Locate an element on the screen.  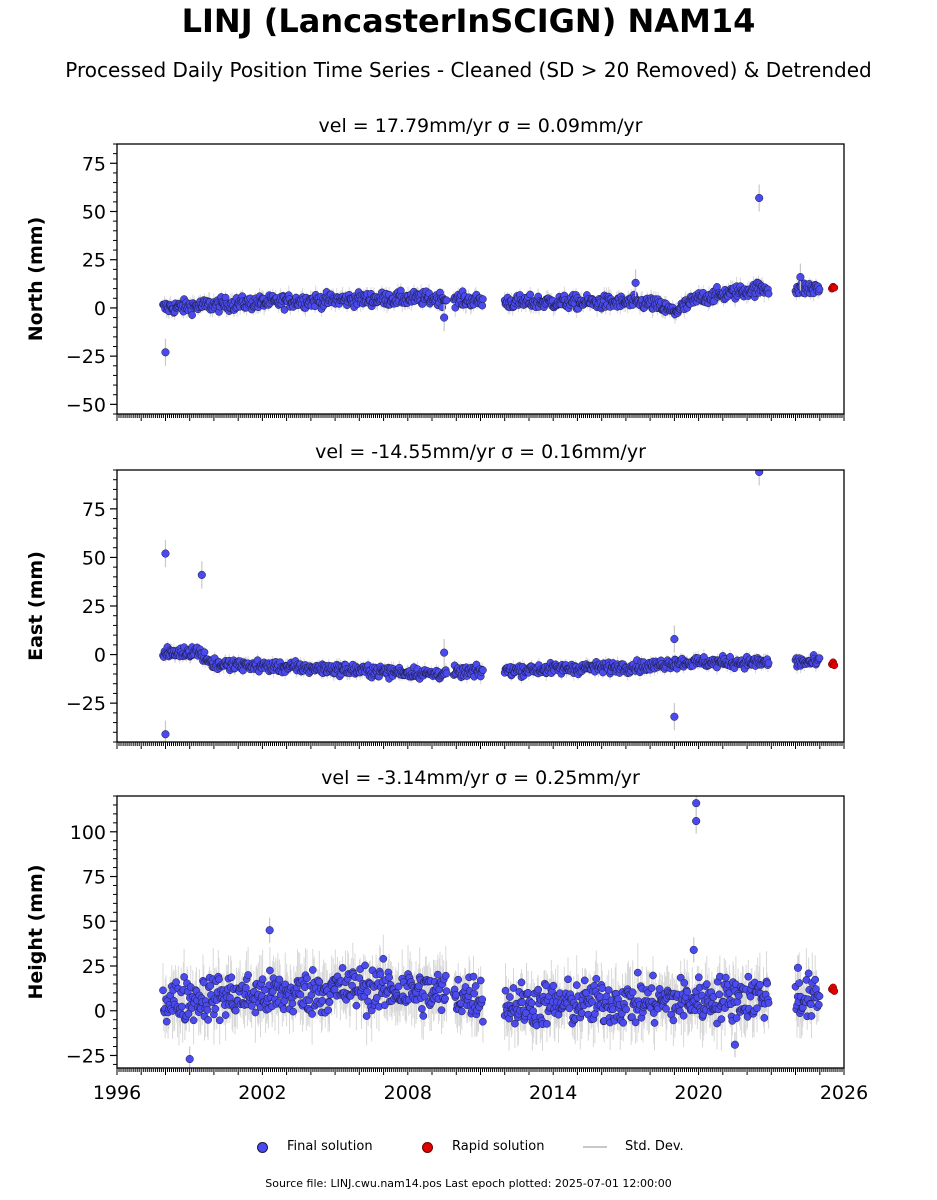
legend-label-rapid: Rapid solution is located at coordinates (498, 1146).